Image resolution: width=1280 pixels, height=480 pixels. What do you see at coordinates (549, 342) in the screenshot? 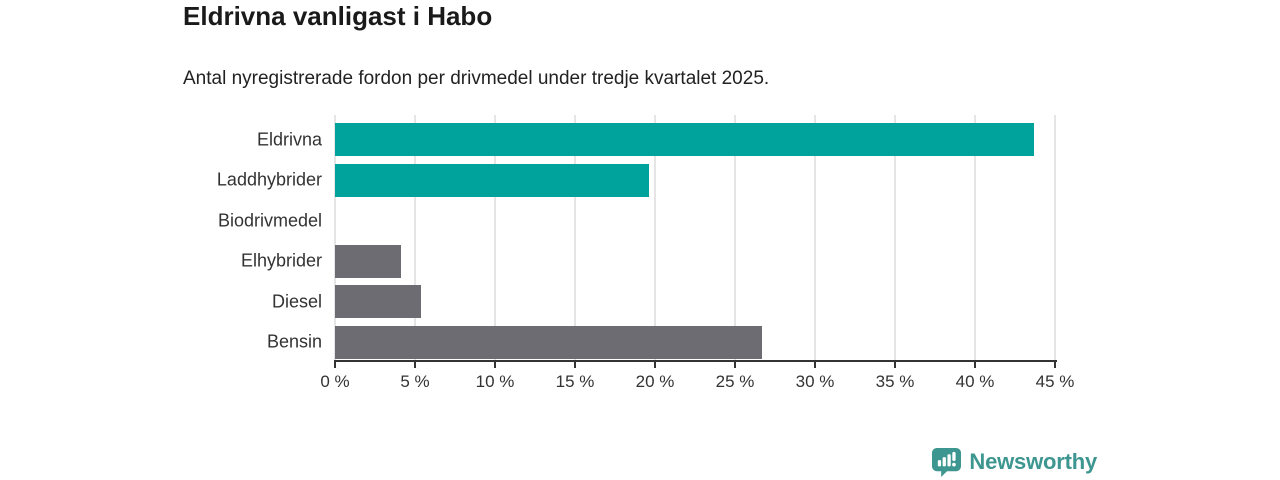
I see `bar-bensin` at bounding box center [549, 342].